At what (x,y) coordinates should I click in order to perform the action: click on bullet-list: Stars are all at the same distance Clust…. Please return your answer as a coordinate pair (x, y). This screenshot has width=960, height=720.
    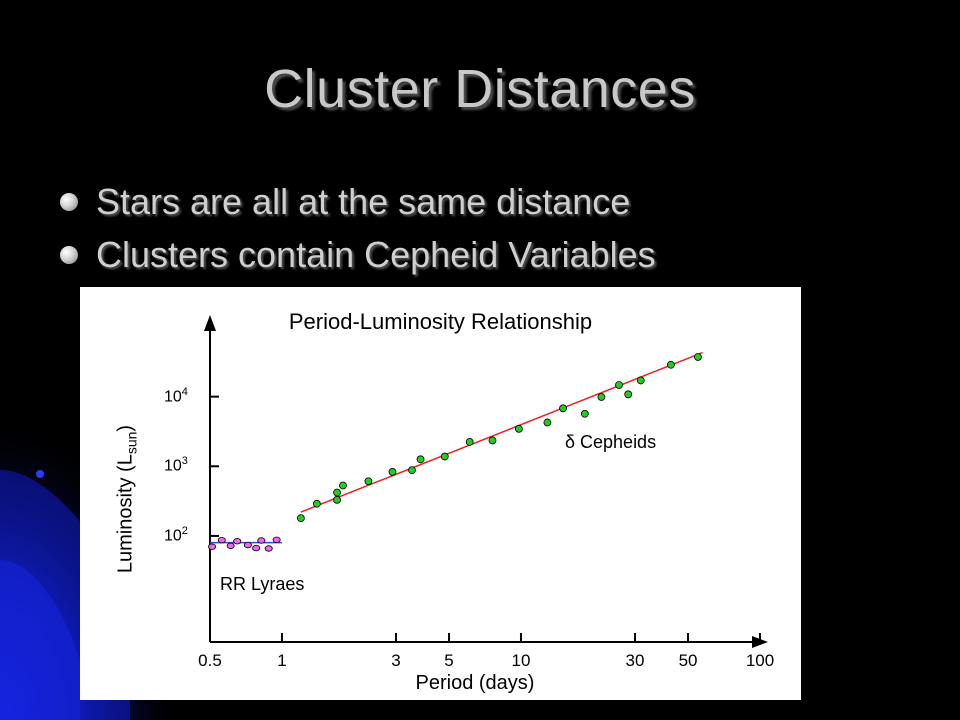
    Looking at the image, I should click on (358, 228).